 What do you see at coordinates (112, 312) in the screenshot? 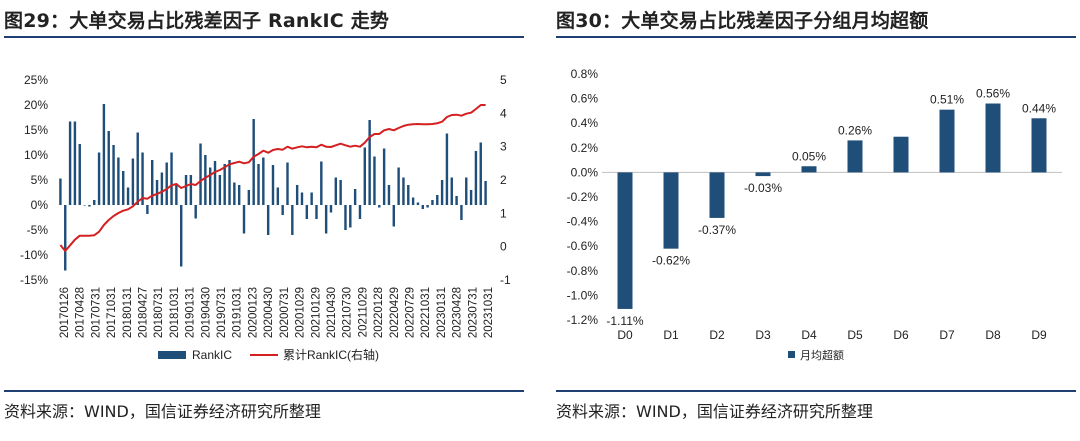
I see `x-axis-tick-label: 20171031` at bounding box center [112, 312].